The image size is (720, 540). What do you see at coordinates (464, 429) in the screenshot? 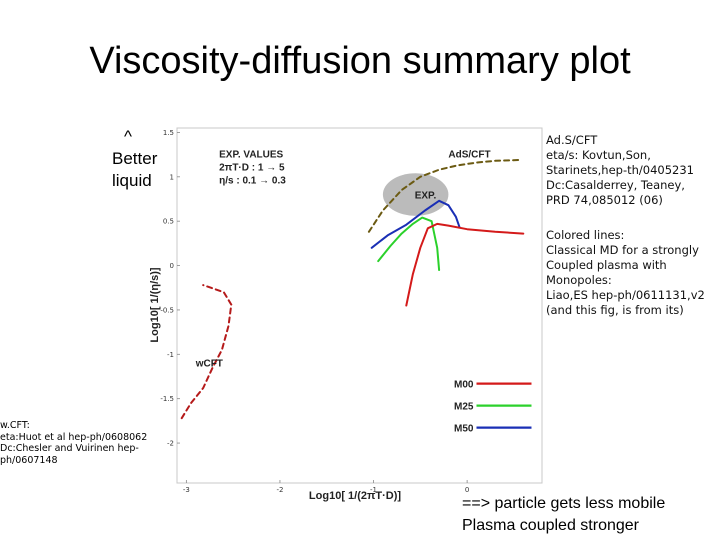
I see `legend-label: M50` at bounding box center [464, 429].